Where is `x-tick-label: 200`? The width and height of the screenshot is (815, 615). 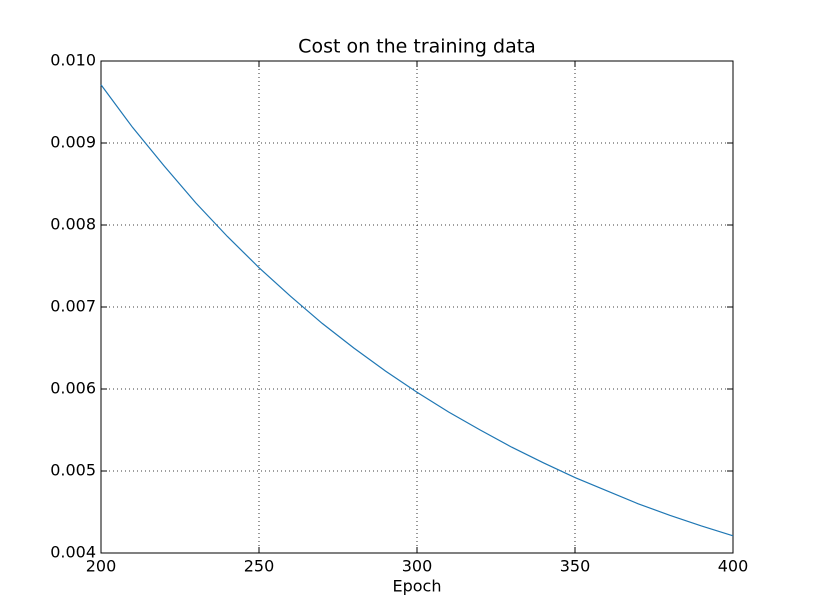
x-tick-label: 200 is located at coordinates (101, 566).